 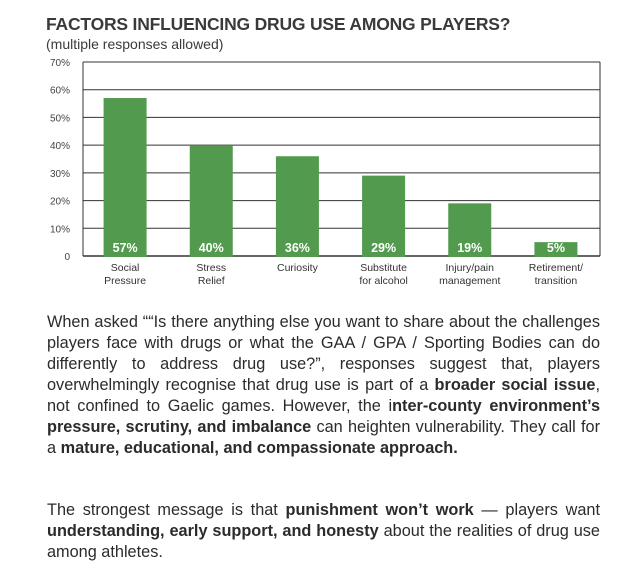 What do you see at coordinates (60, 229) in the screenshot?
I see `y-tick-label: 10%` at bounding box center [60, 229].